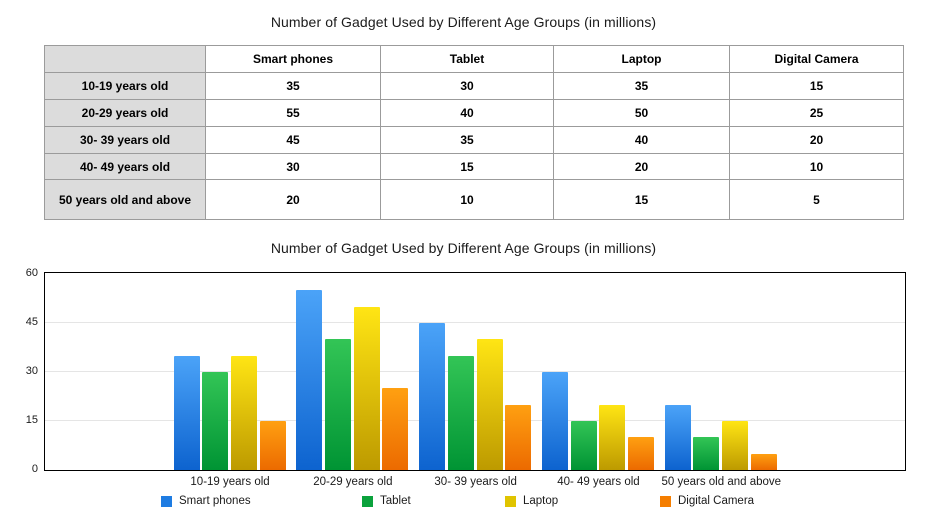  Describe the element at coordinates (31, 272) in the screenshot. I see `y-axis-tick-label-60: 60` at that location.